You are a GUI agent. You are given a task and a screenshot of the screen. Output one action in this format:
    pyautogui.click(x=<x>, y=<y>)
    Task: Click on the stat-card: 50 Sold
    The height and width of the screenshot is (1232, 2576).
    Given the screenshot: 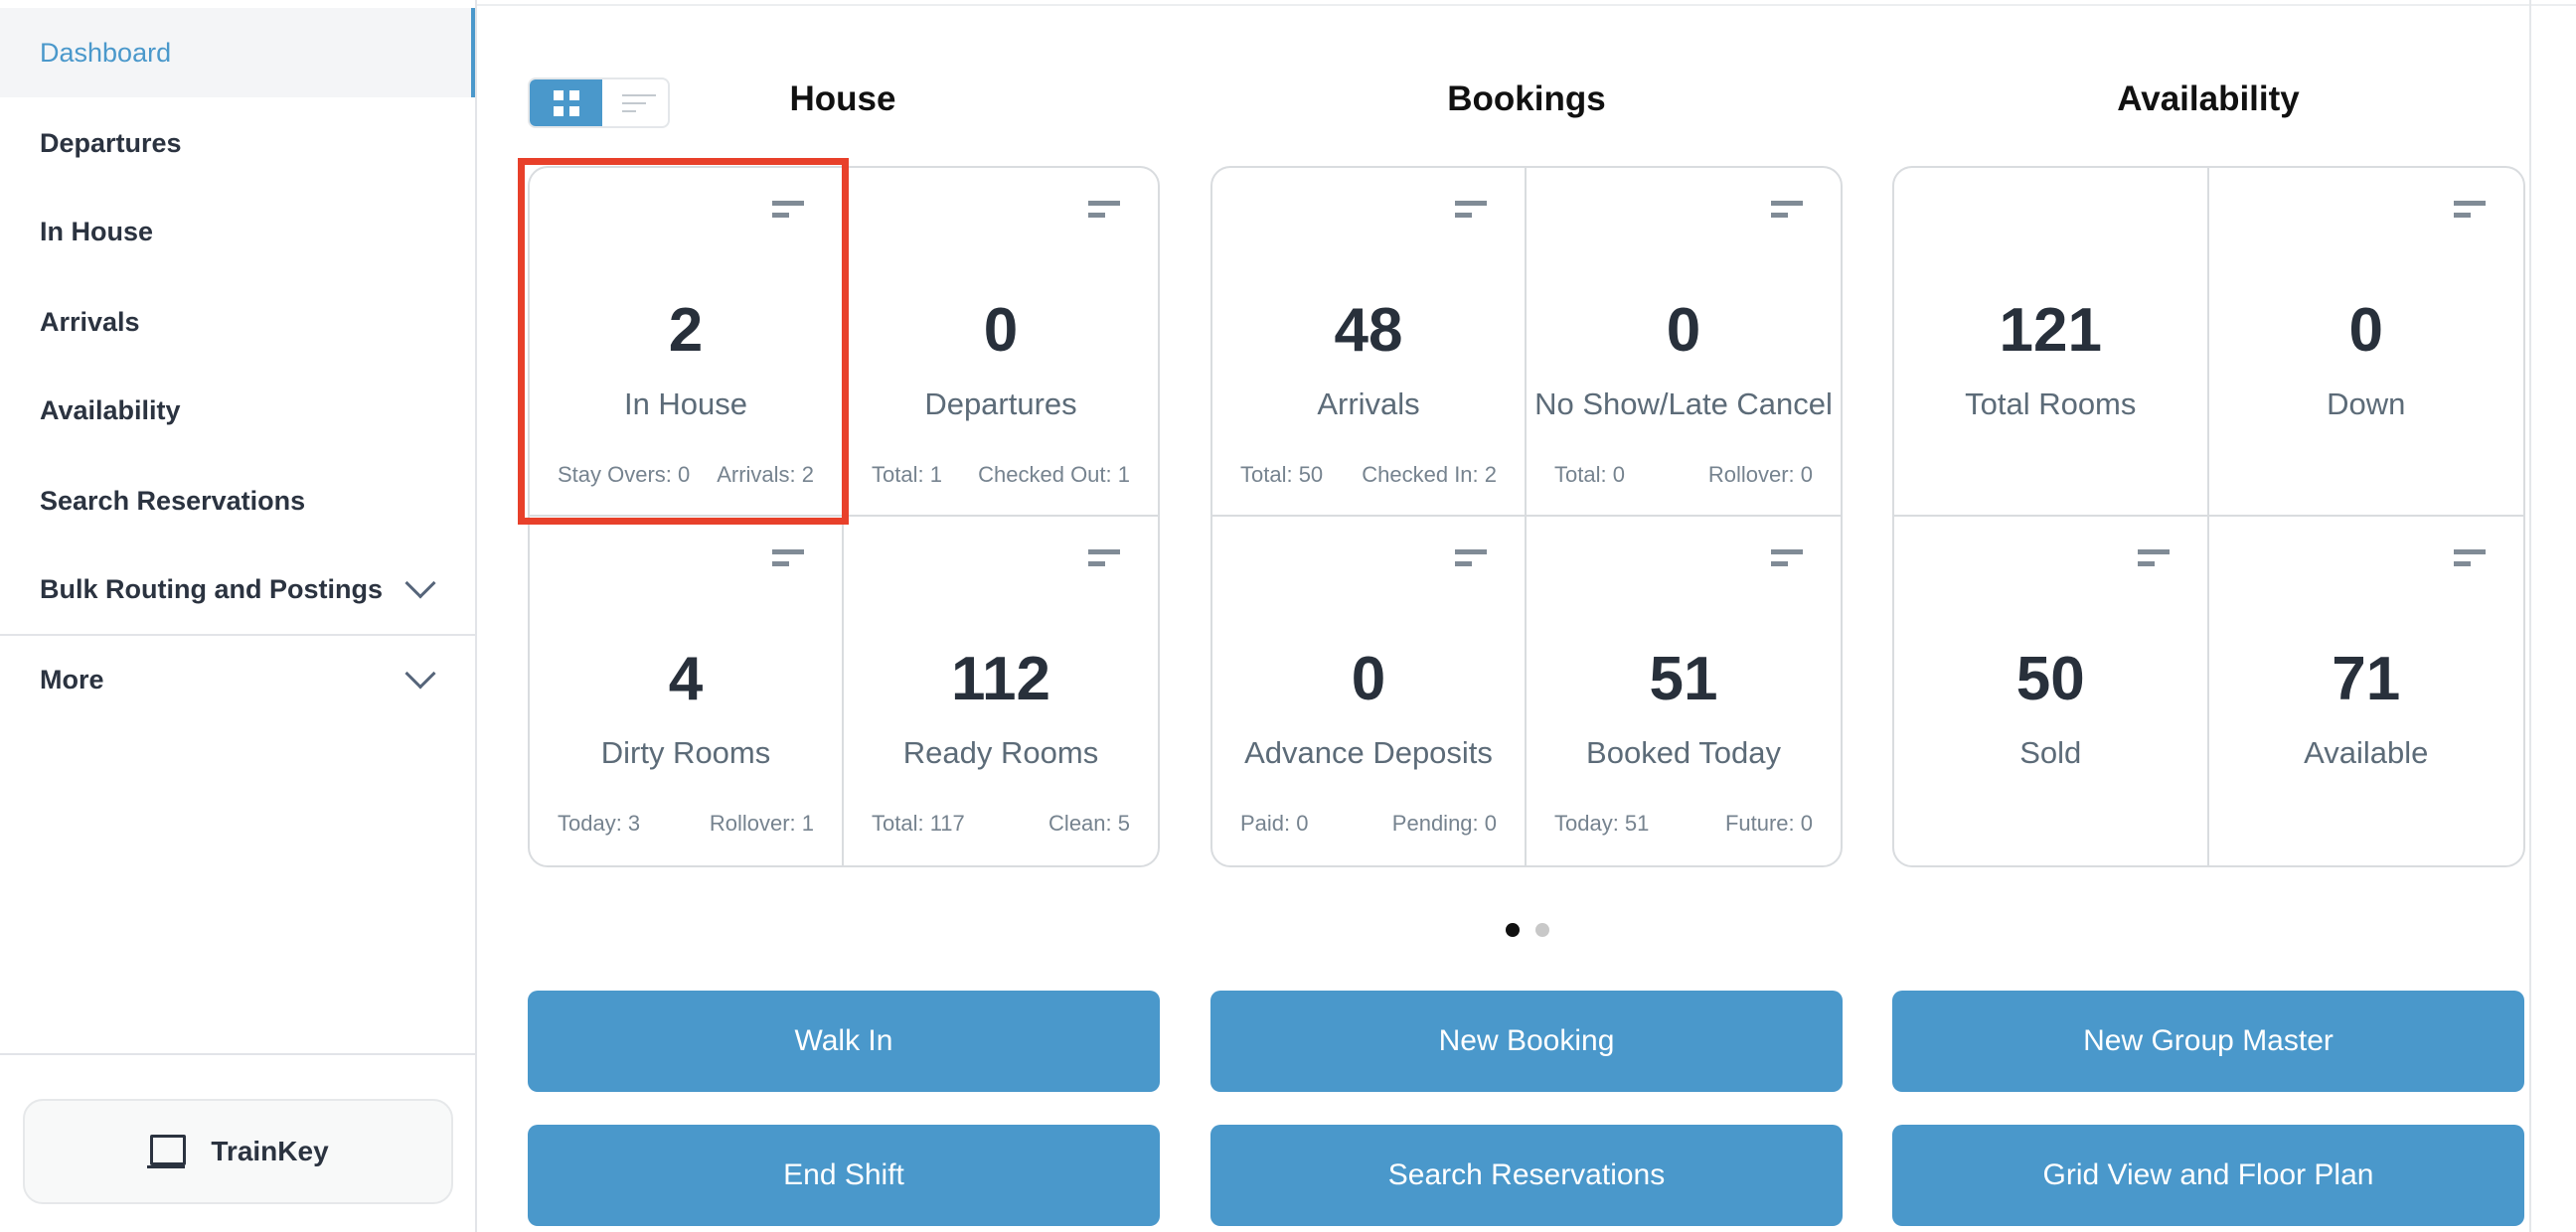 What is the action you would take?
    pyautogui.click(x=2051, y=691)
    